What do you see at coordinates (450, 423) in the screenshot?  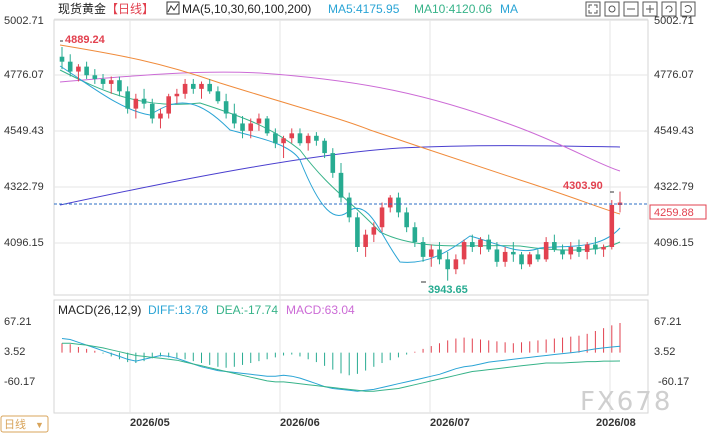 I see `time-label: 2026/07` at bounding box center [450, 423].